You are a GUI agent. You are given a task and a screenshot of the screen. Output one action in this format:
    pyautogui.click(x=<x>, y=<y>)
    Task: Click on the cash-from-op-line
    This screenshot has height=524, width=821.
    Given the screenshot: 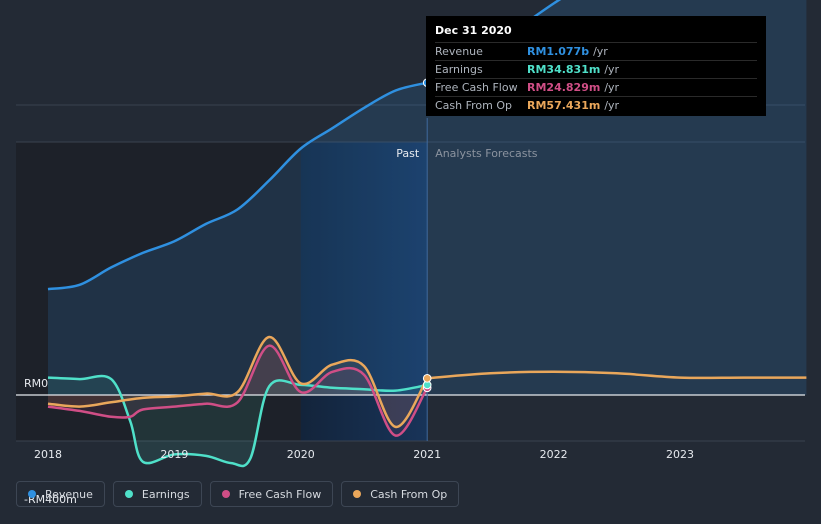 What is the action you would take?
    pyautogui.click(x=238, y=382)
    